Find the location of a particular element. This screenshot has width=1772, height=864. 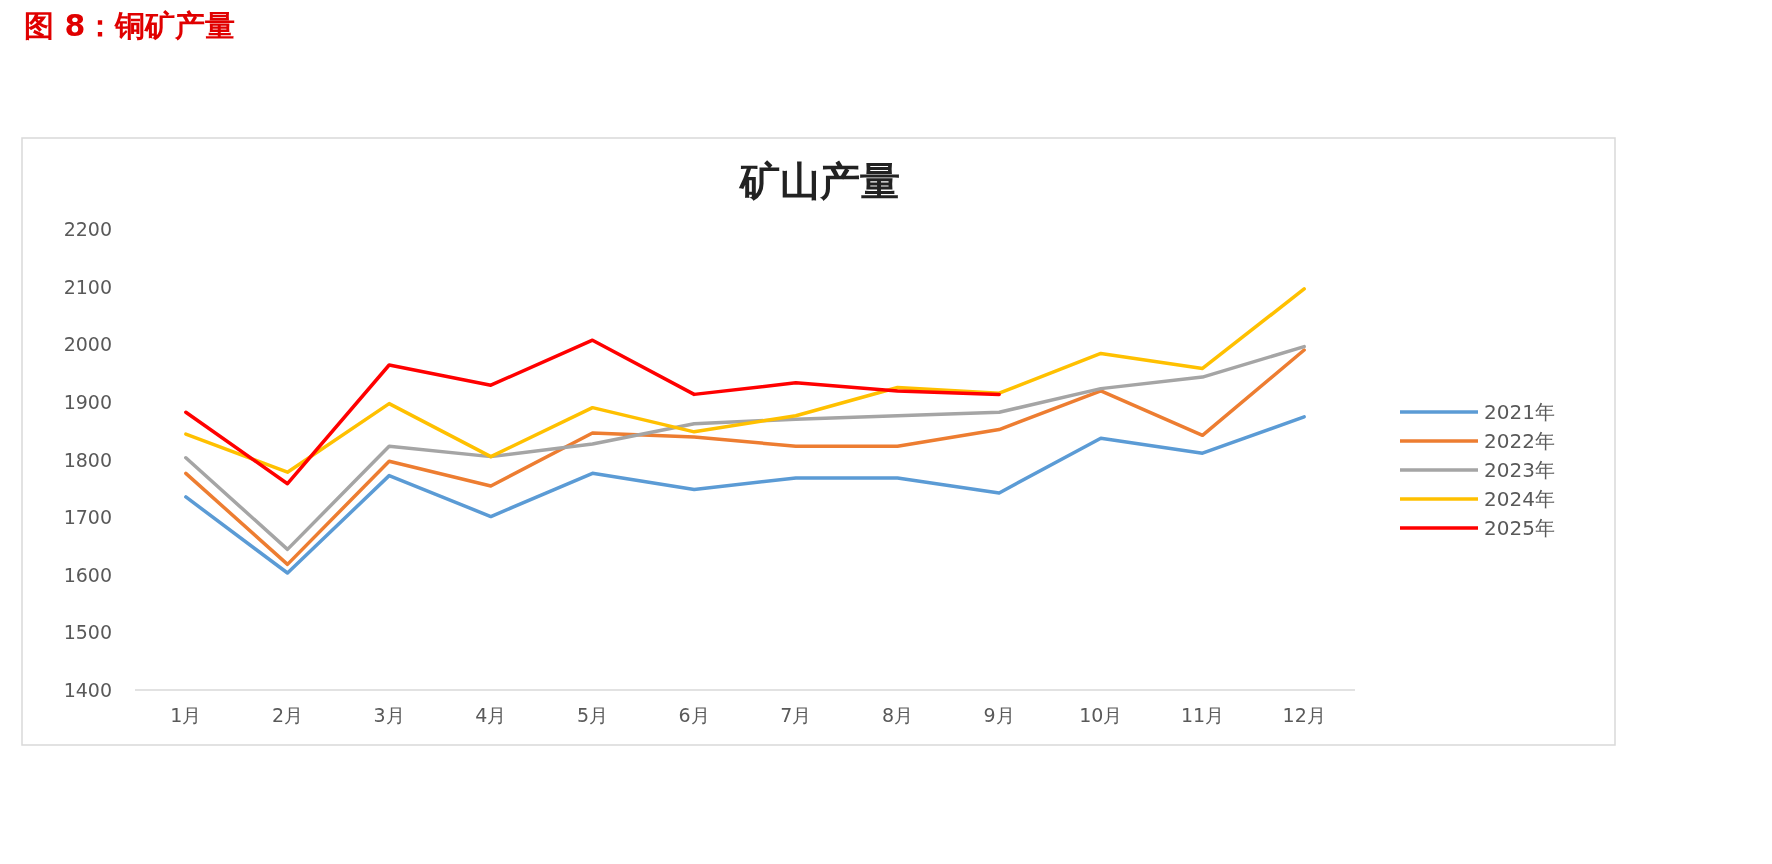

legend-label: 2025年 is located at coordinates (1519, 528).